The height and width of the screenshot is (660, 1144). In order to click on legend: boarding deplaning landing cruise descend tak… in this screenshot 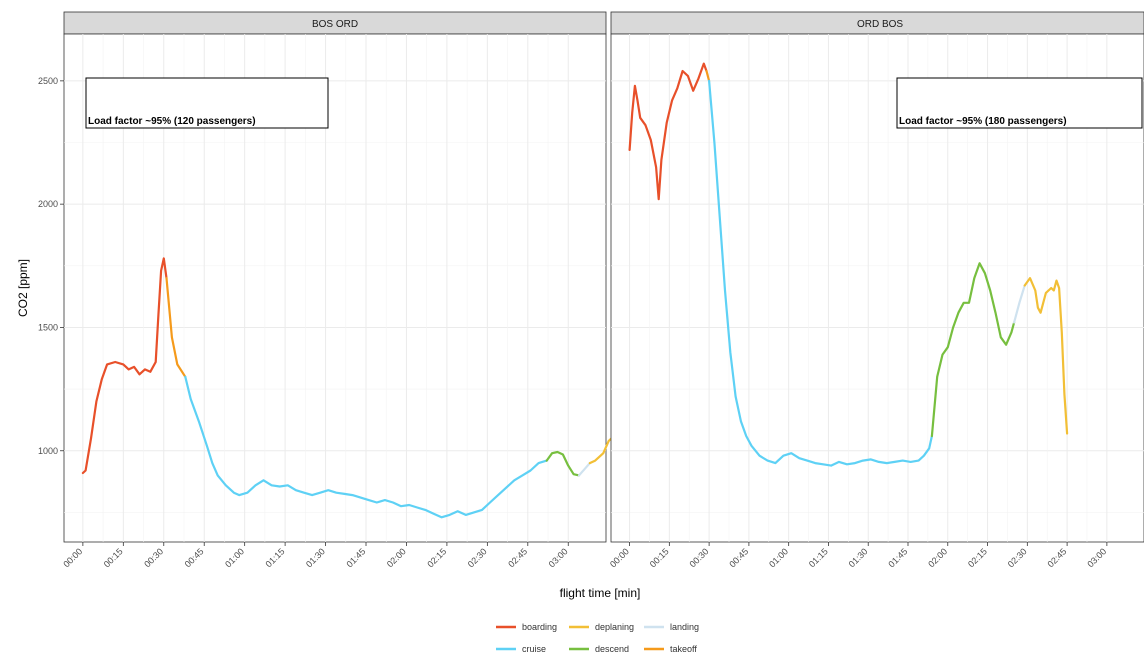, I will do `click(597, 638)`.